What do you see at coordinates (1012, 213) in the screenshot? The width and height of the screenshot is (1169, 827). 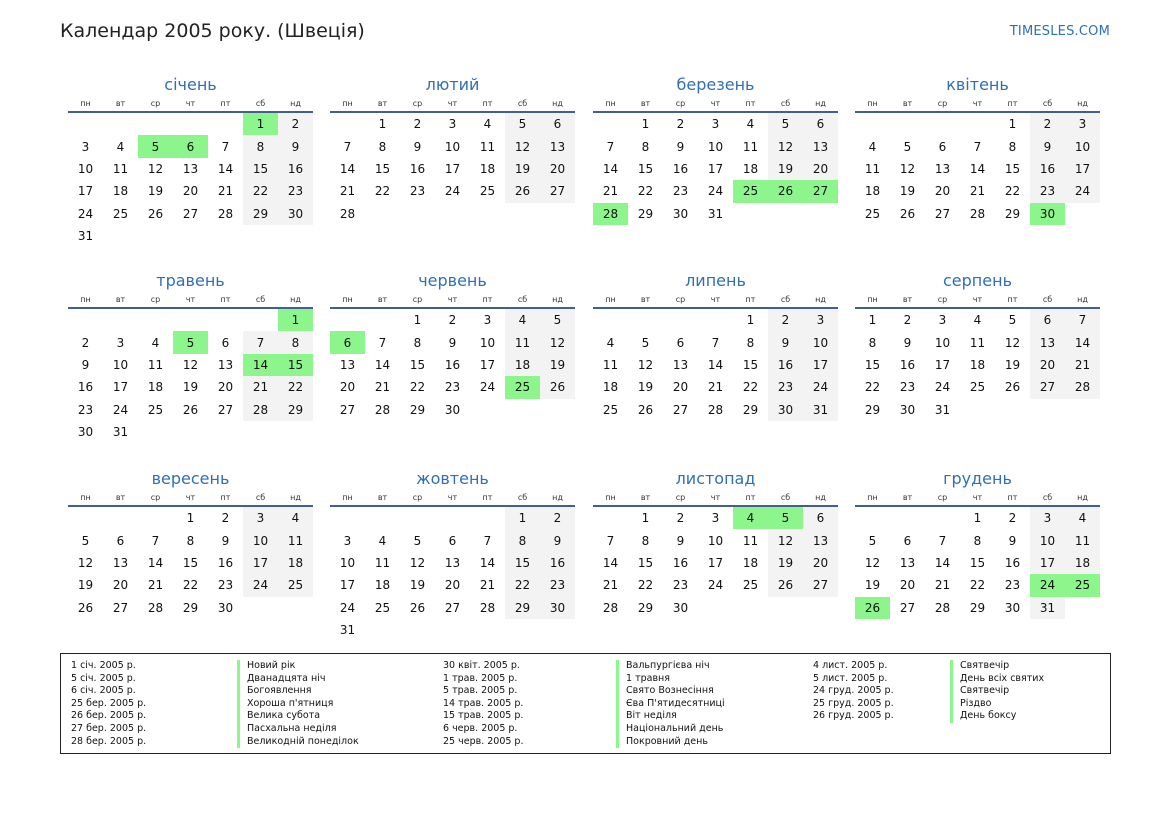 I see `day-cell: 29` at bounding box center [1012, 213].